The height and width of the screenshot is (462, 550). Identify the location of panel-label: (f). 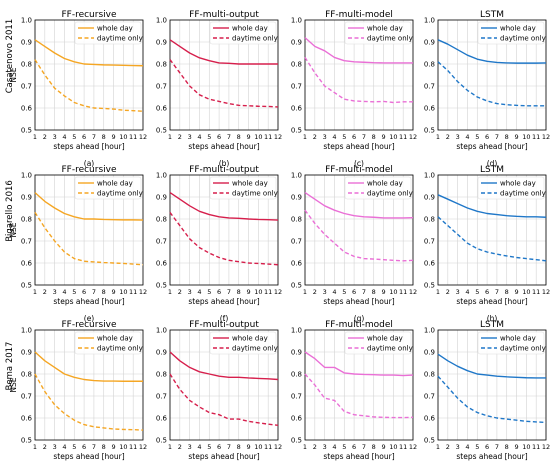
(224, 318).